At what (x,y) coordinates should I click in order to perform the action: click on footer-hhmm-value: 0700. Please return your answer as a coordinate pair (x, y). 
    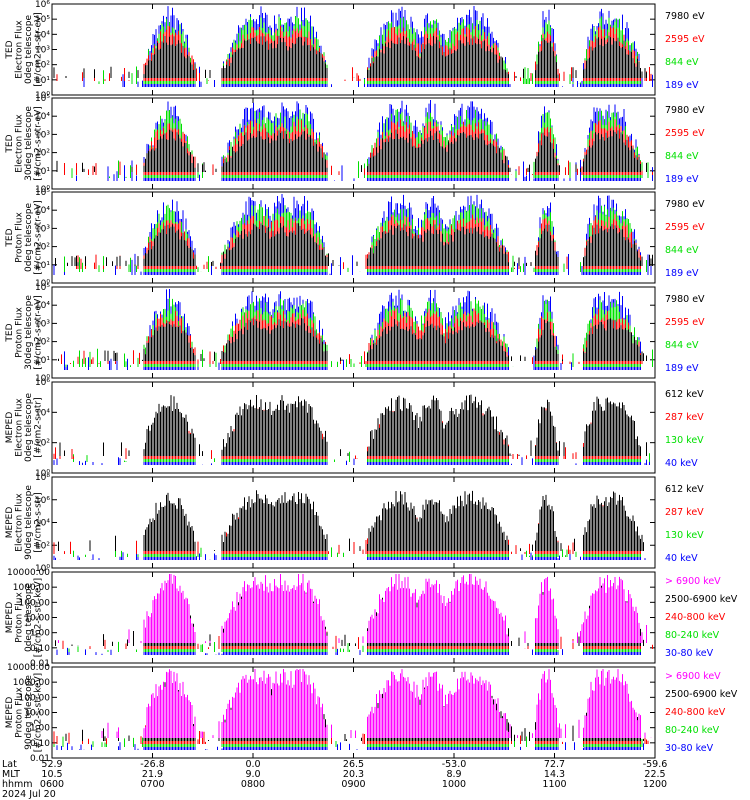
    Looking at the image, I should click on (152, 784).